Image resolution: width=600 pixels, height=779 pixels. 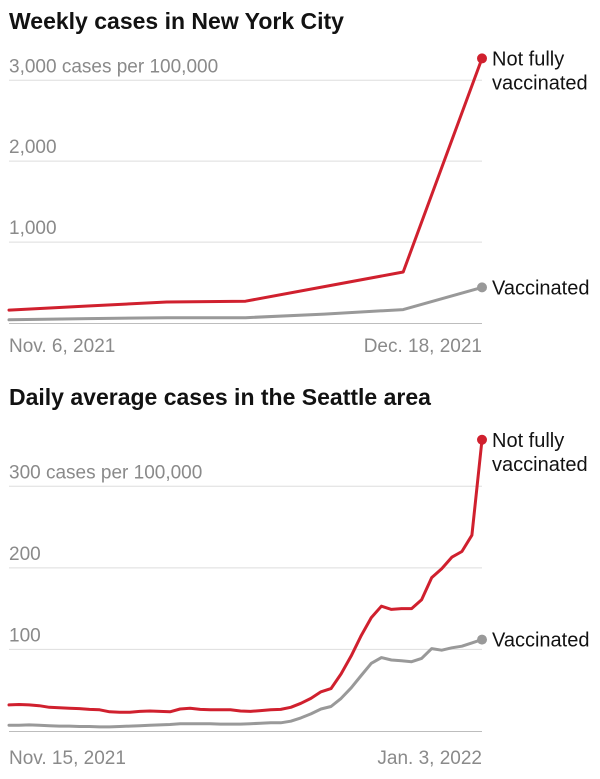 I want to click on y-tick-label: 200, so click(x=25, y=554).